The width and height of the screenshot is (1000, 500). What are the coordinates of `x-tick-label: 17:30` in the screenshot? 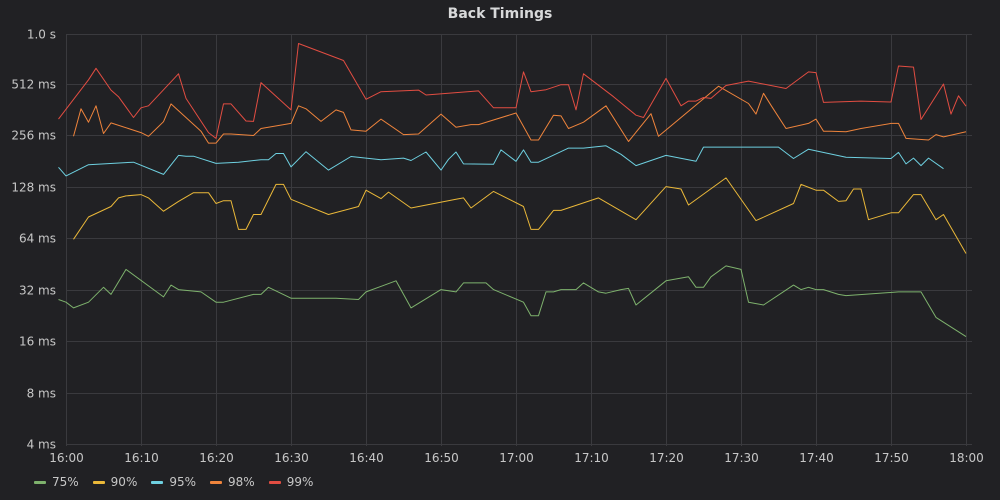 It's located at (741, 458).